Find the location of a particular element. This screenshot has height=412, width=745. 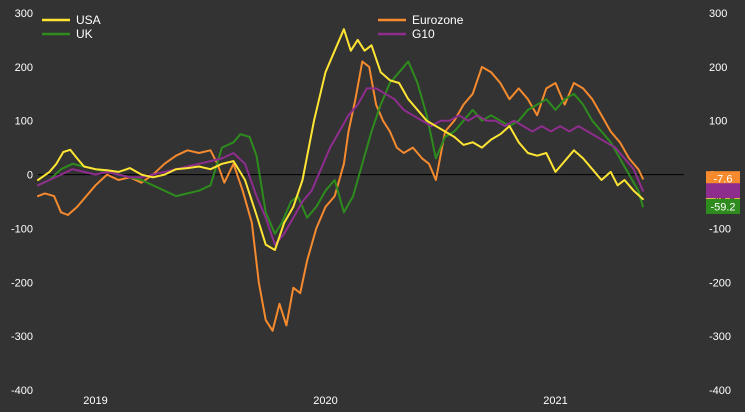

end-label-eurozone: -7.6 is located at coordinates (723, 179).